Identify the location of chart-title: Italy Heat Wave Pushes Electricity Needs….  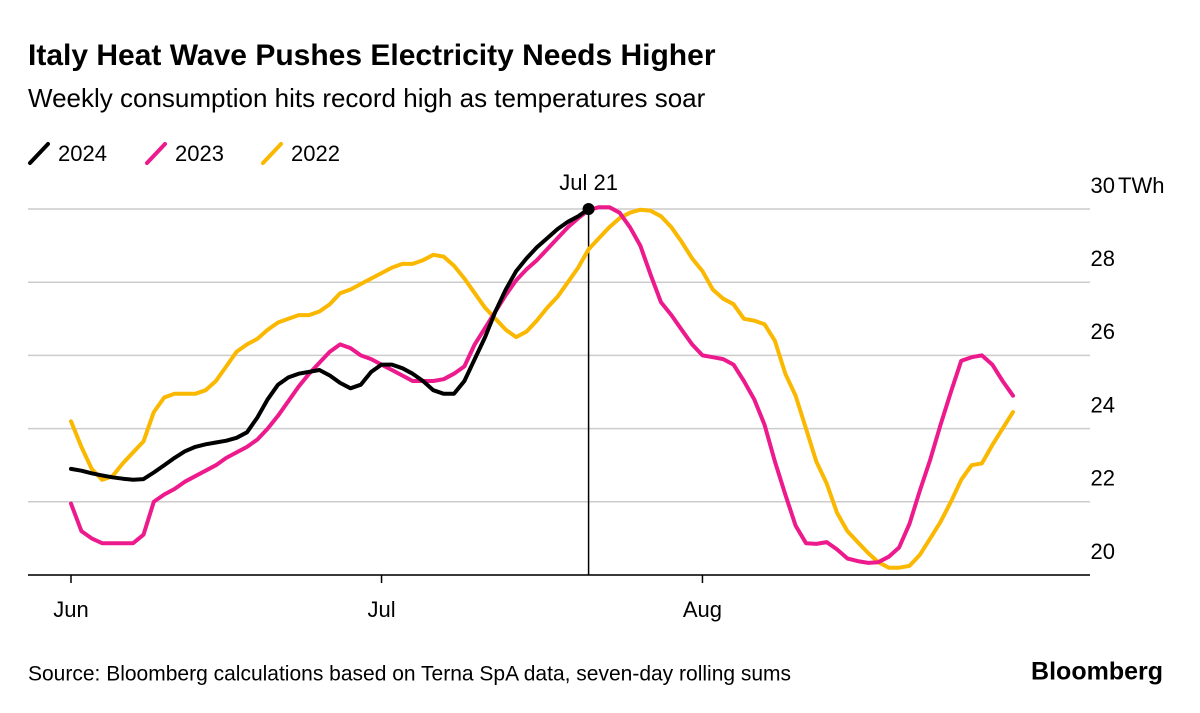
(372, 55).